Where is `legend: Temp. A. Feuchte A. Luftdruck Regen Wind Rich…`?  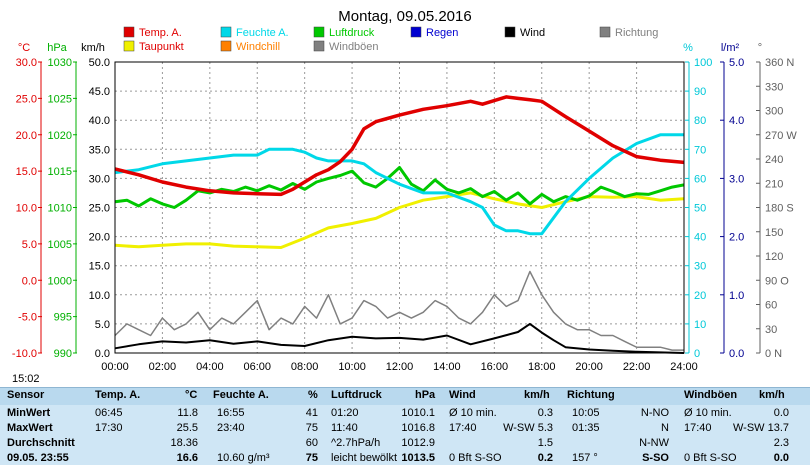
legend: Temp. A. Feuchte A. Luftdruck Regen Wind Rich… is located at coordinates (390, 39).